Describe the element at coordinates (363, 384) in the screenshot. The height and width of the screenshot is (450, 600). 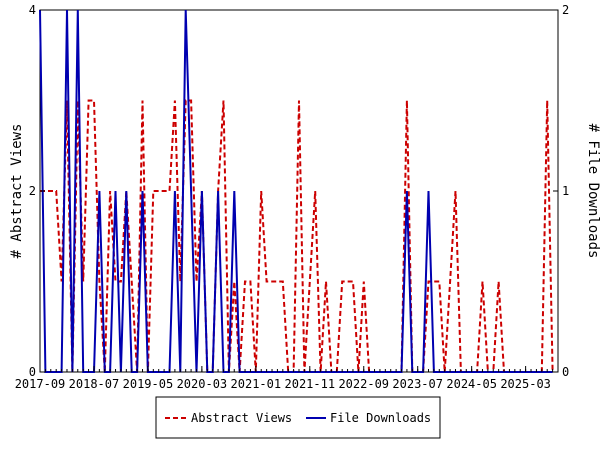
I see `x-tick-label: 2022-09` at that location.